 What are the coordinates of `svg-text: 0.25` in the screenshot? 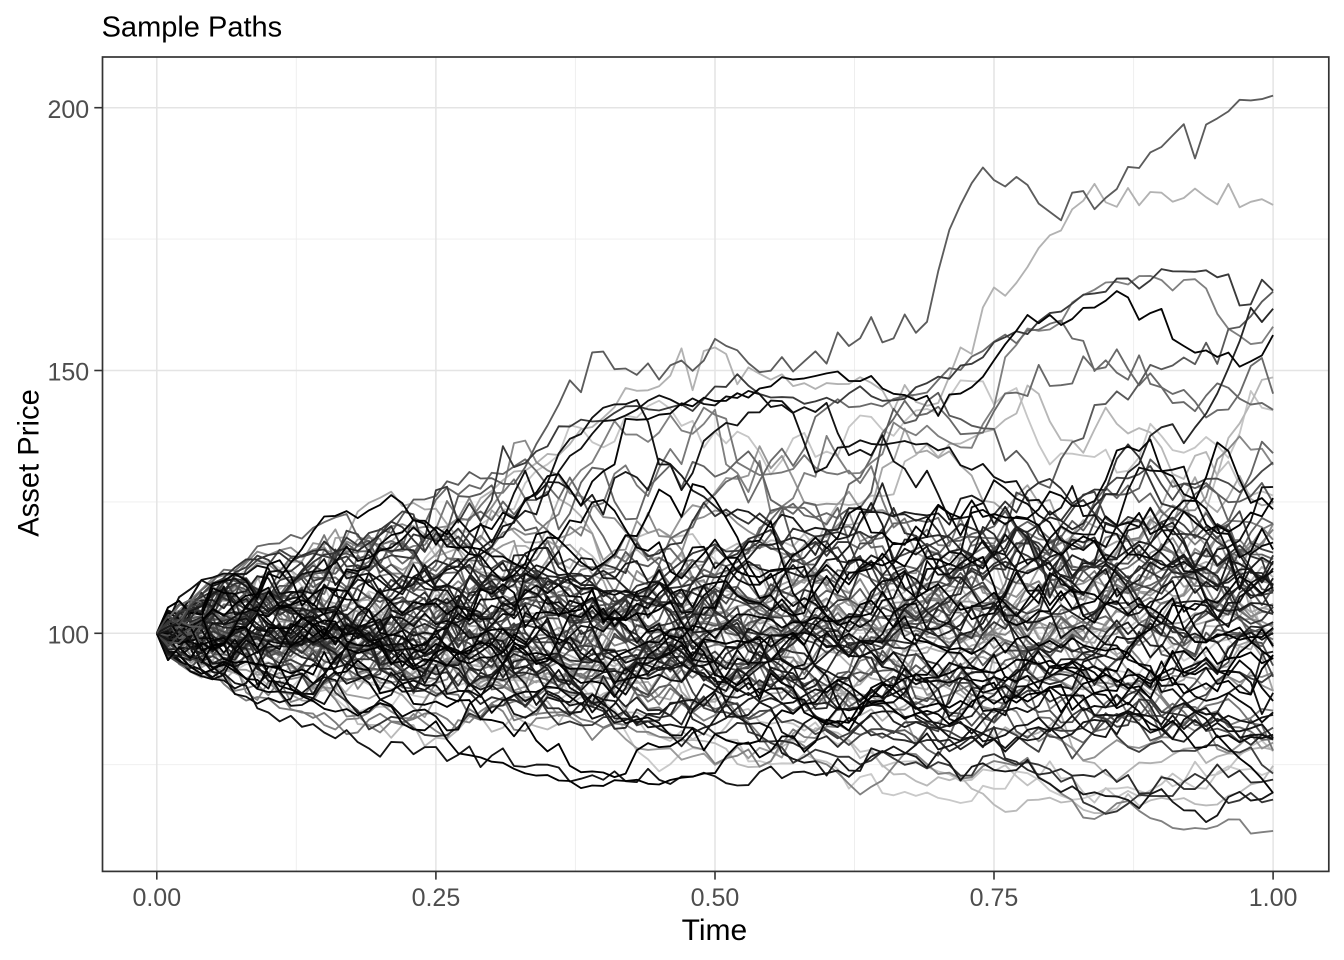 It's located at (436, 898).